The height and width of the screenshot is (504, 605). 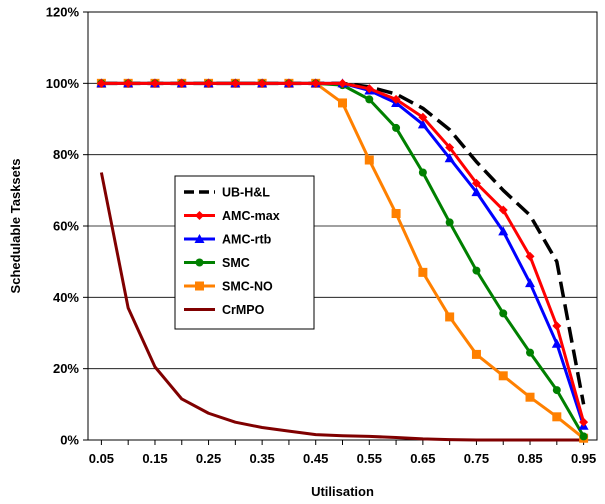 I want to click on y-tick-label: 20%, so click(x=66, y=368).